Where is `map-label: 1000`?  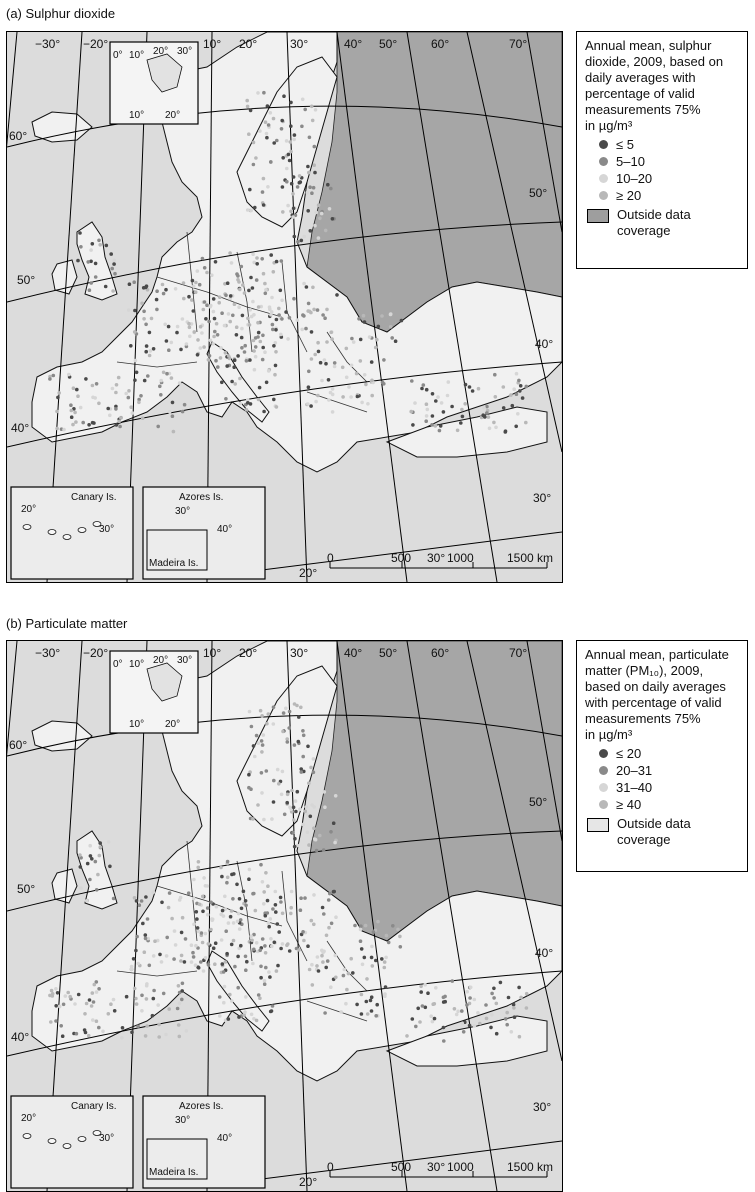 map-label: 1000 is located at coordinates (460, 558).